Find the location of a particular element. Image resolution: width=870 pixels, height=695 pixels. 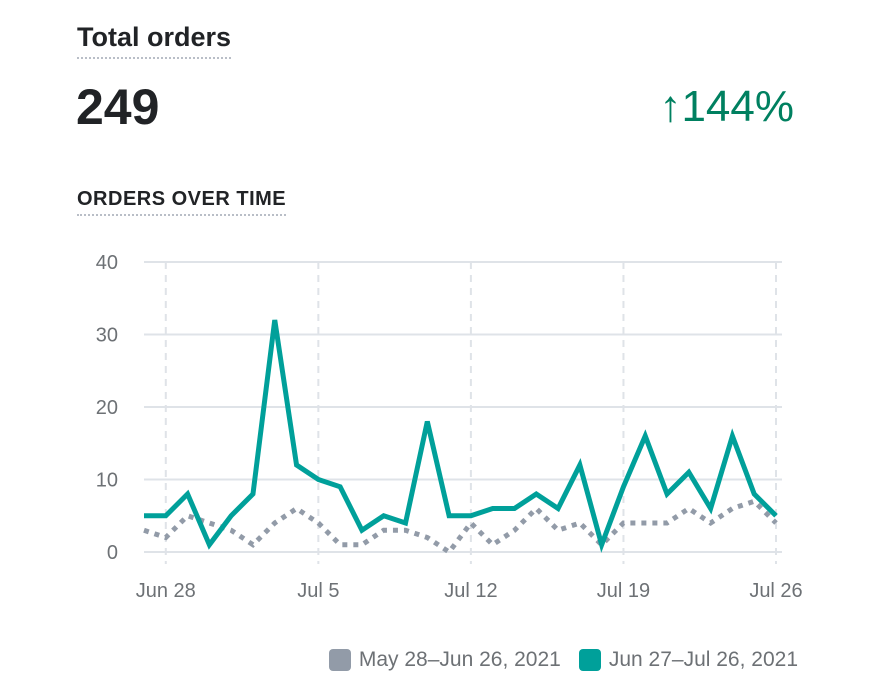

y-tick-label: 30 is located at coordinates (107, 336).